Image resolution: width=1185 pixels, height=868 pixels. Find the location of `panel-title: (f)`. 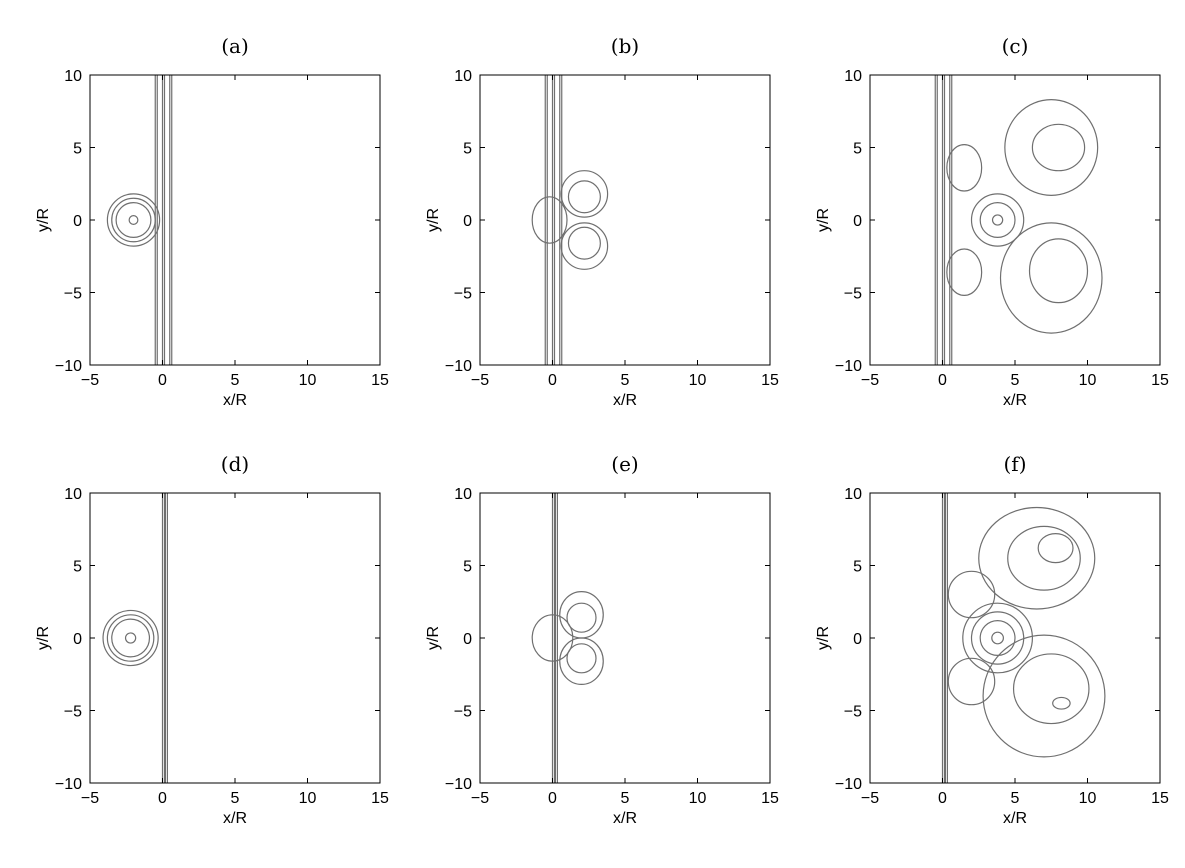

panel-title: (f) is located at coordinates (1014, 464).